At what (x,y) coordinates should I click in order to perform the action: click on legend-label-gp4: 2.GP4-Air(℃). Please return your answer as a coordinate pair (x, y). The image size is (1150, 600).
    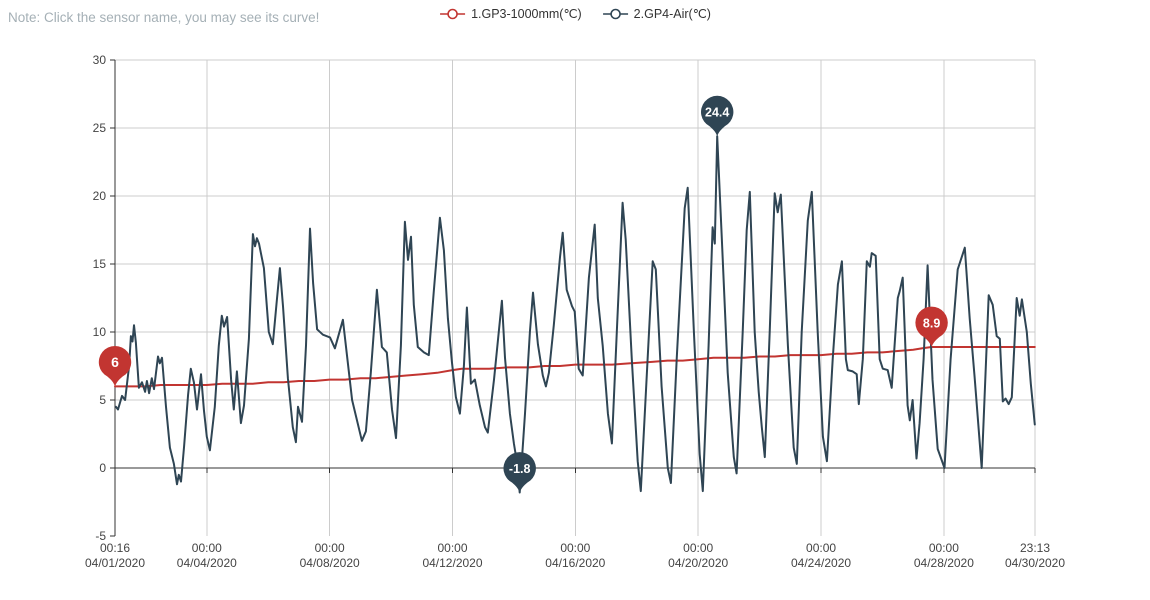
    Looking at the image, I should click on (672, 14).